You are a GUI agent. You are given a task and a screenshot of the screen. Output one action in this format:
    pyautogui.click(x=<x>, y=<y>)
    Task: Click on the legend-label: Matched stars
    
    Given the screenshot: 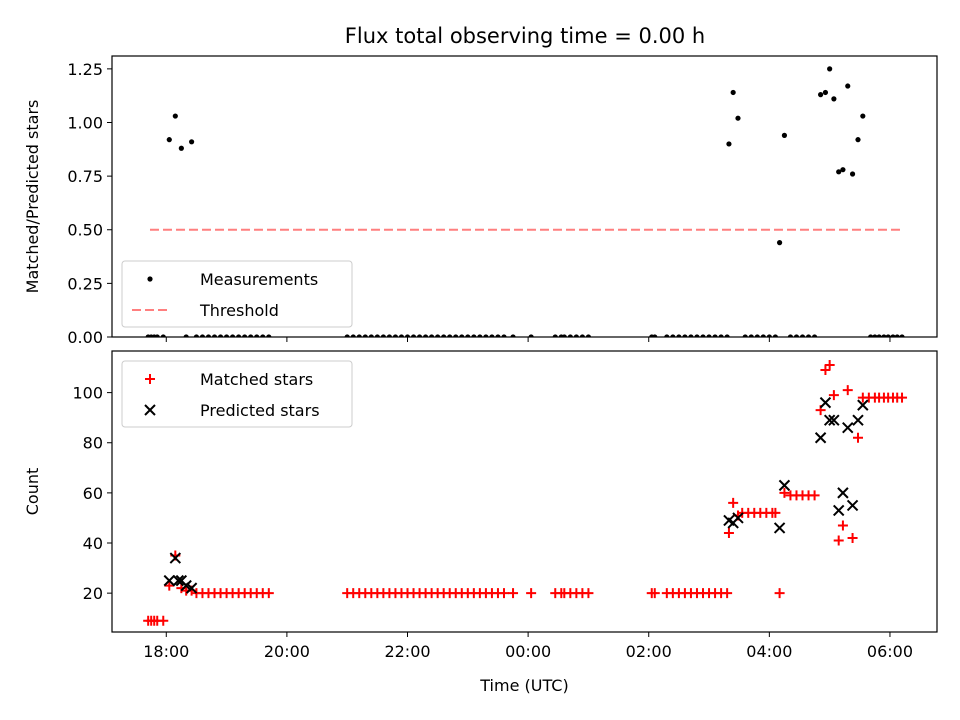 What is the action you would take?
    pyautogui.click(x=256, y=379)
    